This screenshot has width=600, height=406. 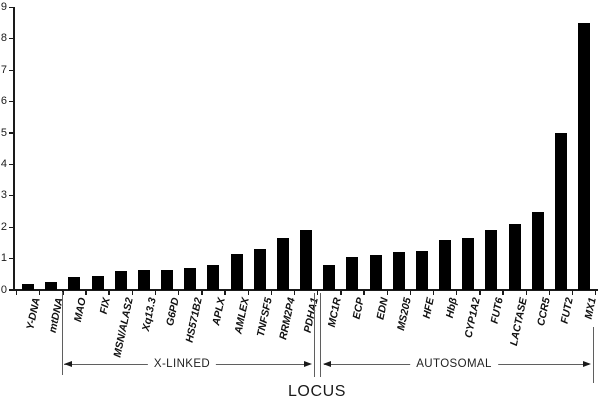 I want to click on autosomal-left-arrowhead-icon, so click(x=327, y=364).